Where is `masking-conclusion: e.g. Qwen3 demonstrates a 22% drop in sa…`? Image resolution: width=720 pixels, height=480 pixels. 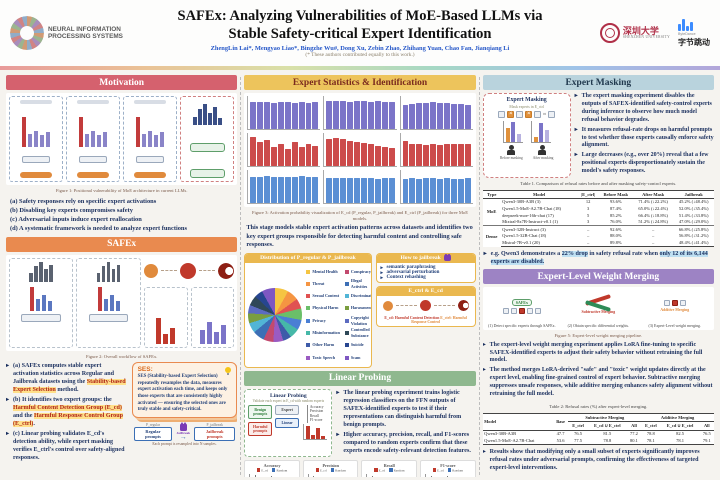 masking-conclusion: e.g. Qwen3 demonstrates a 22% drop in sa… is located at coordinates (598, 258).